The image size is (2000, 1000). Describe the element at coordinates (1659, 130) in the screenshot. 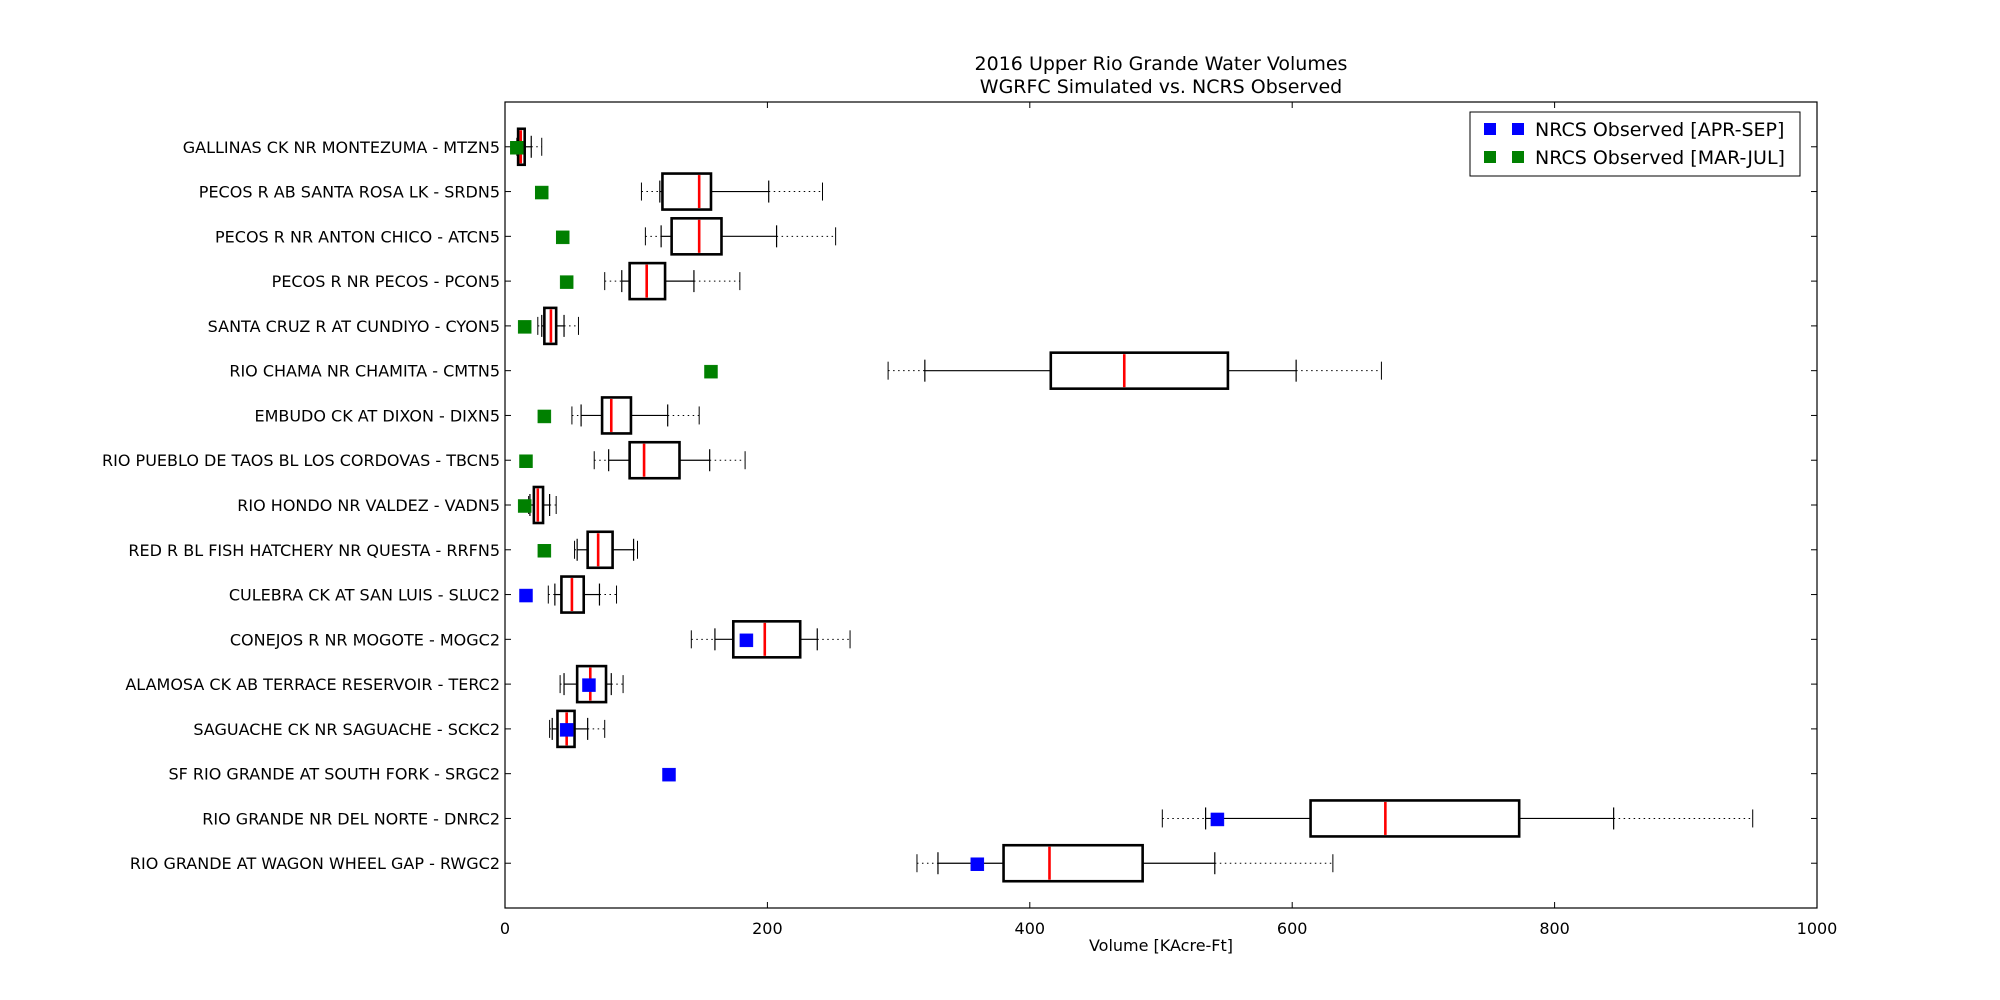

I see `legend-label: NRCS Observed [APR-SEP]` at that location.